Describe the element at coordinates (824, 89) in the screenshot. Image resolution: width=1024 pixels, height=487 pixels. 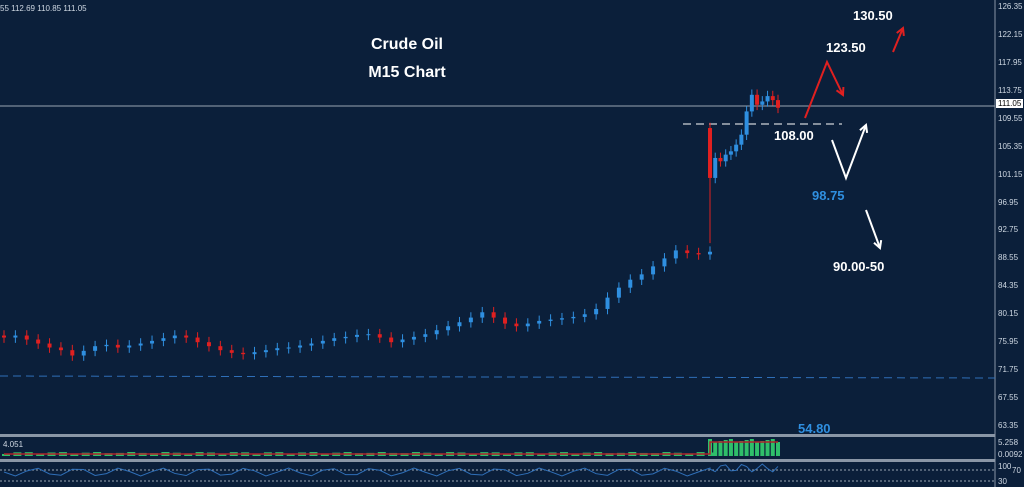
I see `red-arrow-up-down` at that location.